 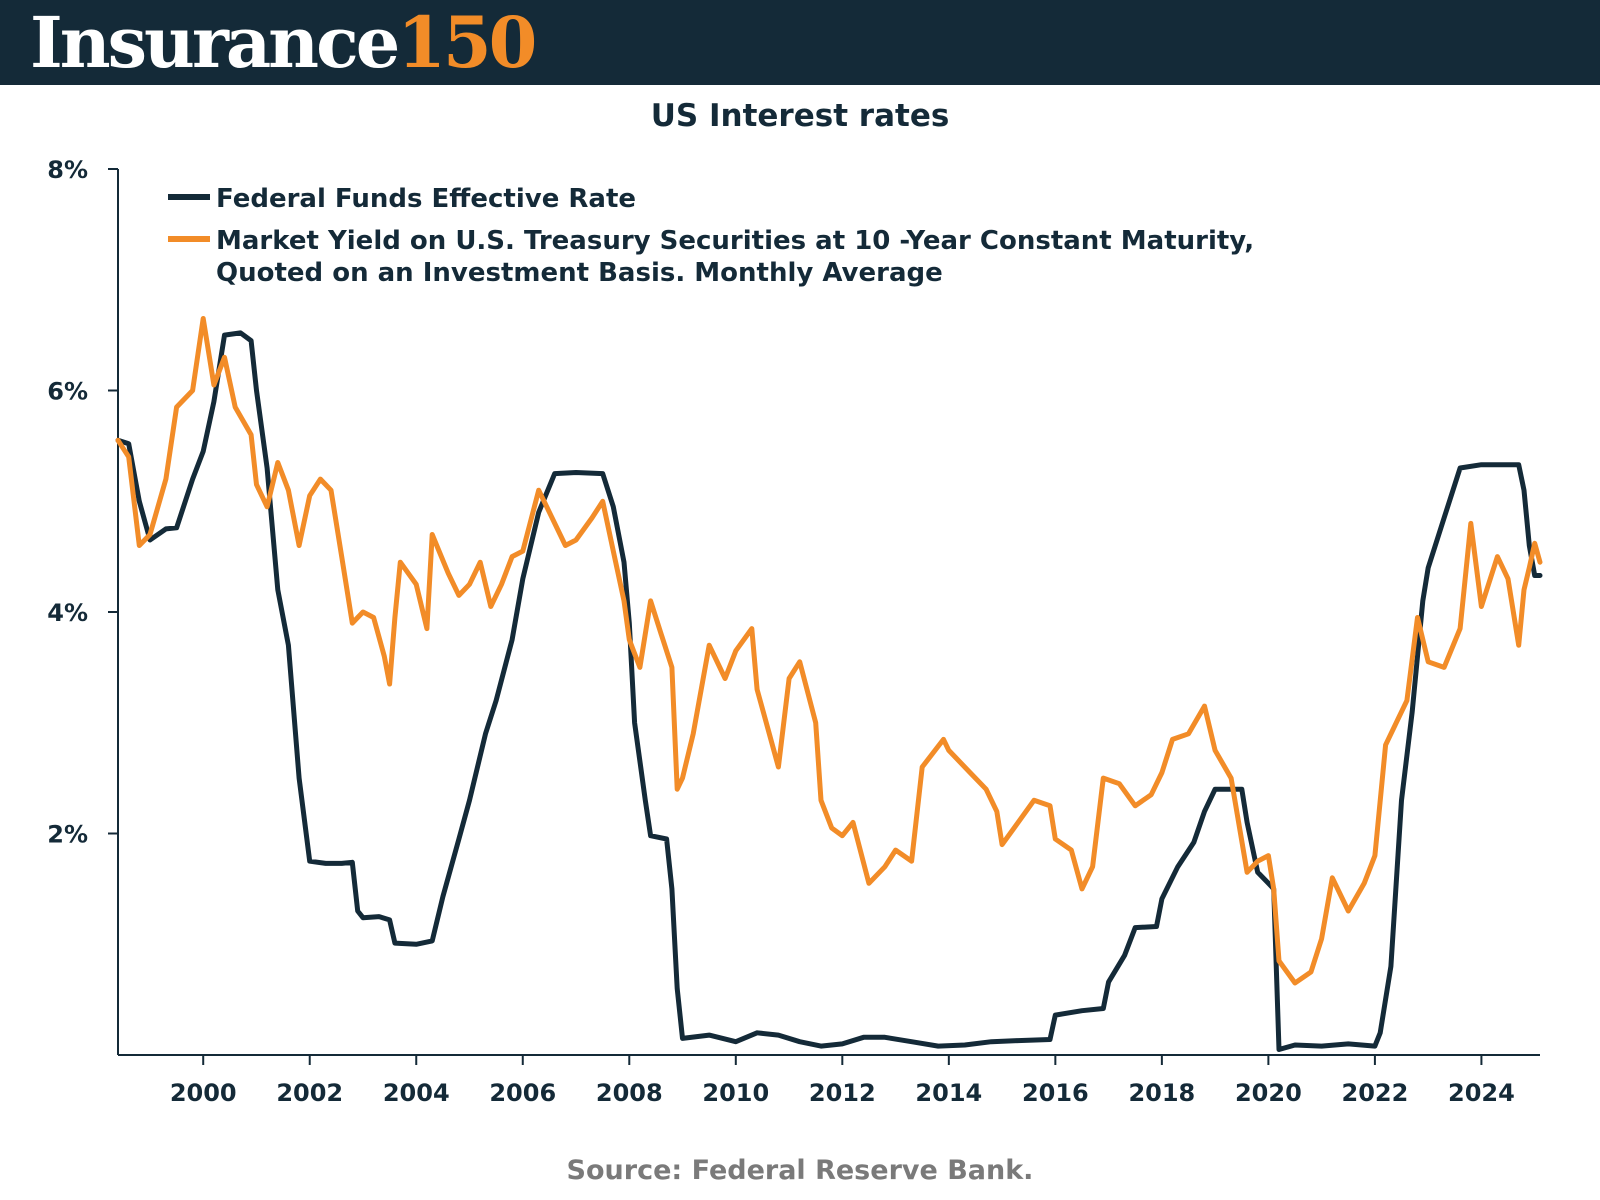 I want to click on legend-label-1: Federal Funds Effective Rate, so click(x=426, y=199).